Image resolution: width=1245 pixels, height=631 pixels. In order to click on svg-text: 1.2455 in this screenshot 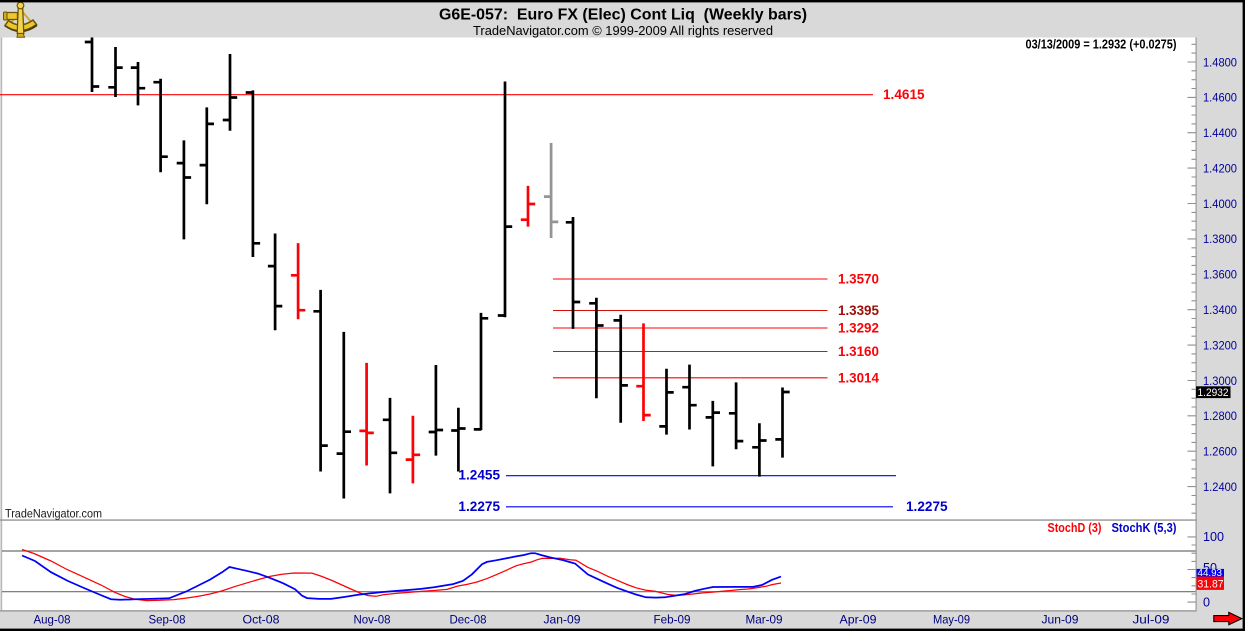, I will do `click(479, 474)`.